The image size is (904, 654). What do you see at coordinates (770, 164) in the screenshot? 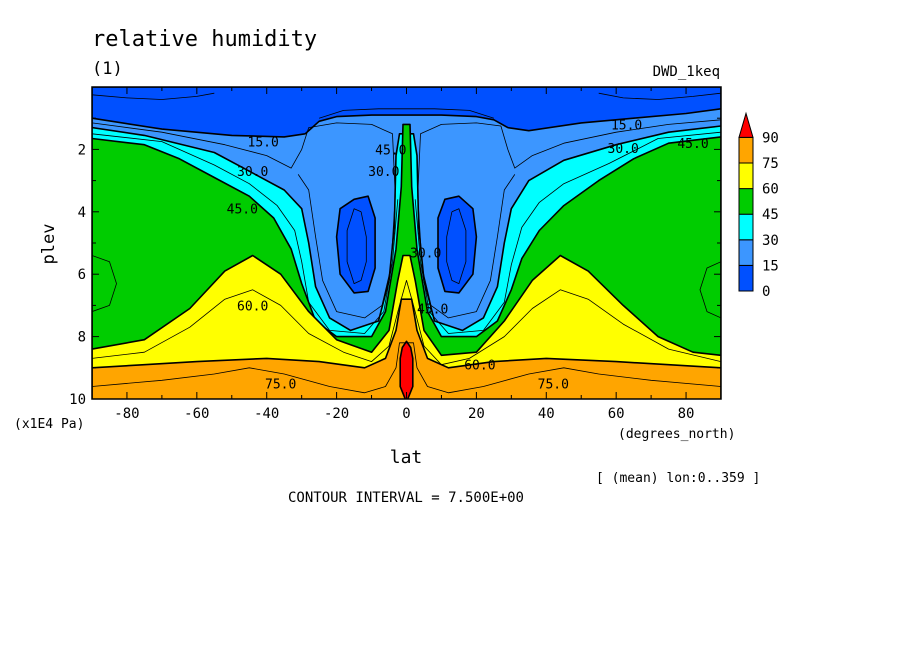
I see `colorbar-label: 75` at bounding box center [770, 164].